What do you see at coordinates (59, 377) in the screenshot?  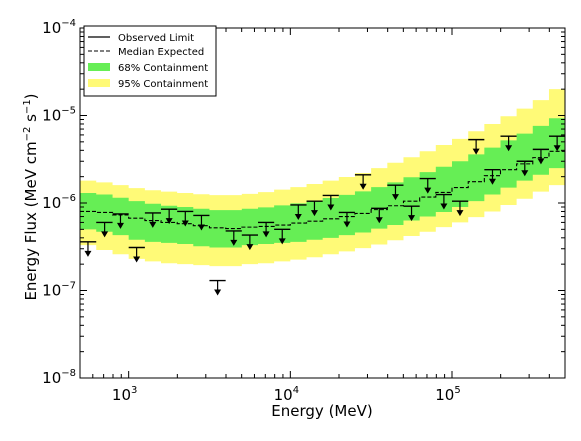 I see `y-tick-label: 10⁻⁸` at bounding box center [59, 377].